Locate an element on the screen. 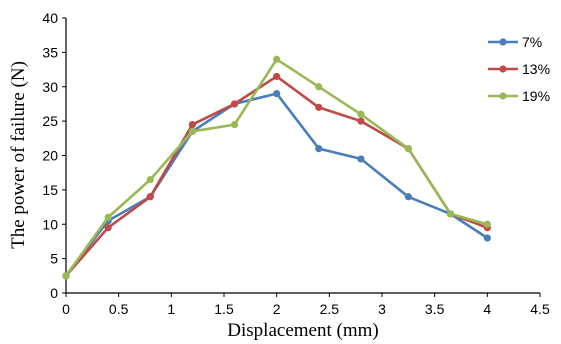 Image resolution: width=561 pixels, height=344 pixels. x-tick-label: 0 is located at coordinates (66, 309).